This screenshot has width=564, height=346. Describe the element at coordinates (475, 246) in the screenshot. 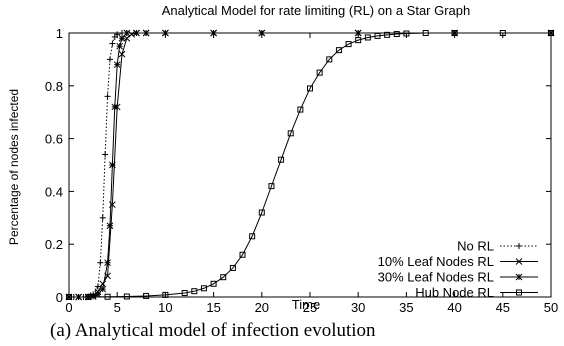

I see `legend-label: No RL` at that location.